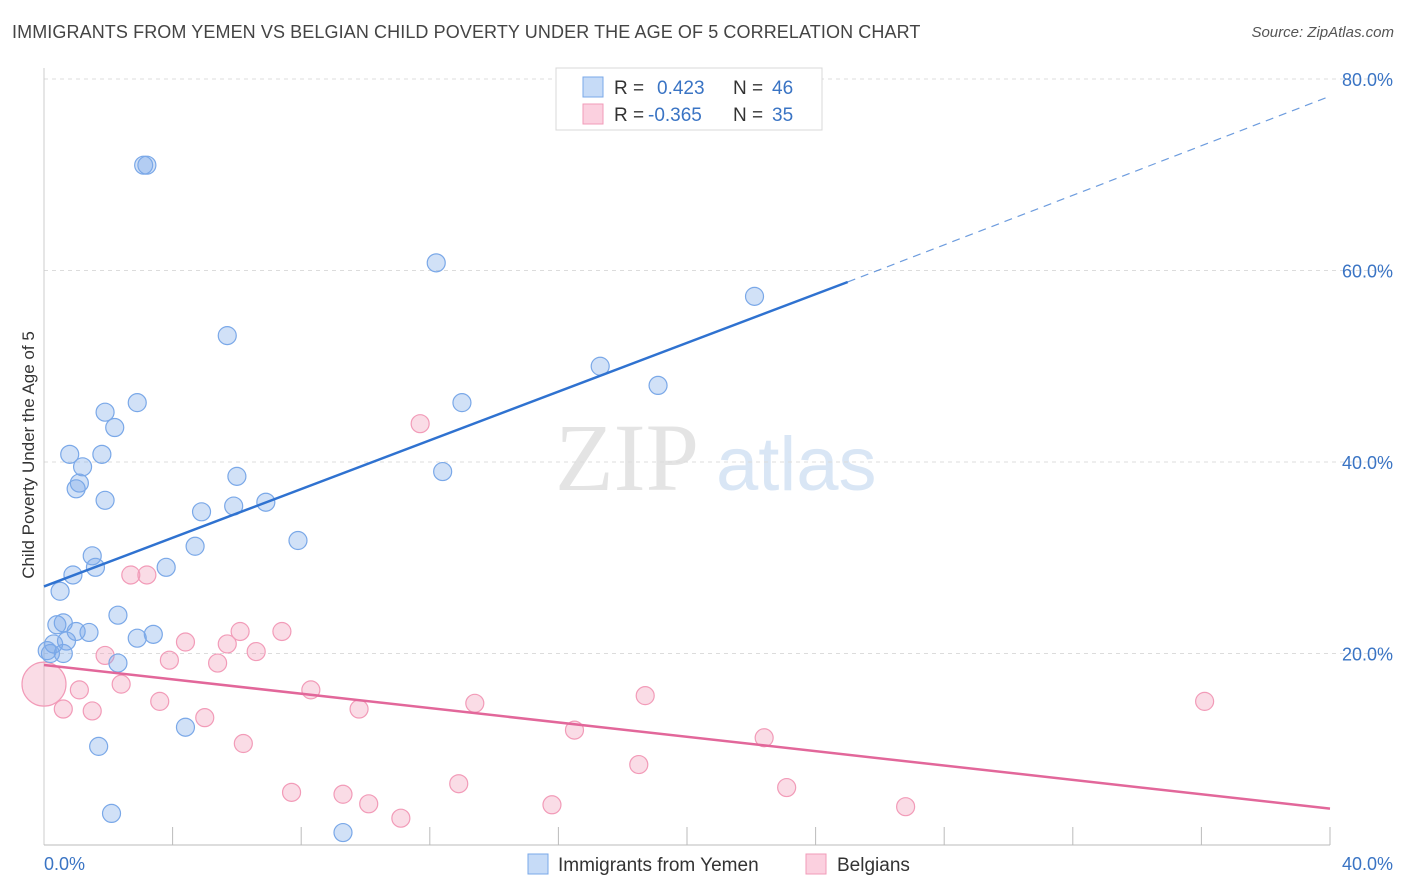  I want to click on yemen-trend-extension, so click(1089, 189).